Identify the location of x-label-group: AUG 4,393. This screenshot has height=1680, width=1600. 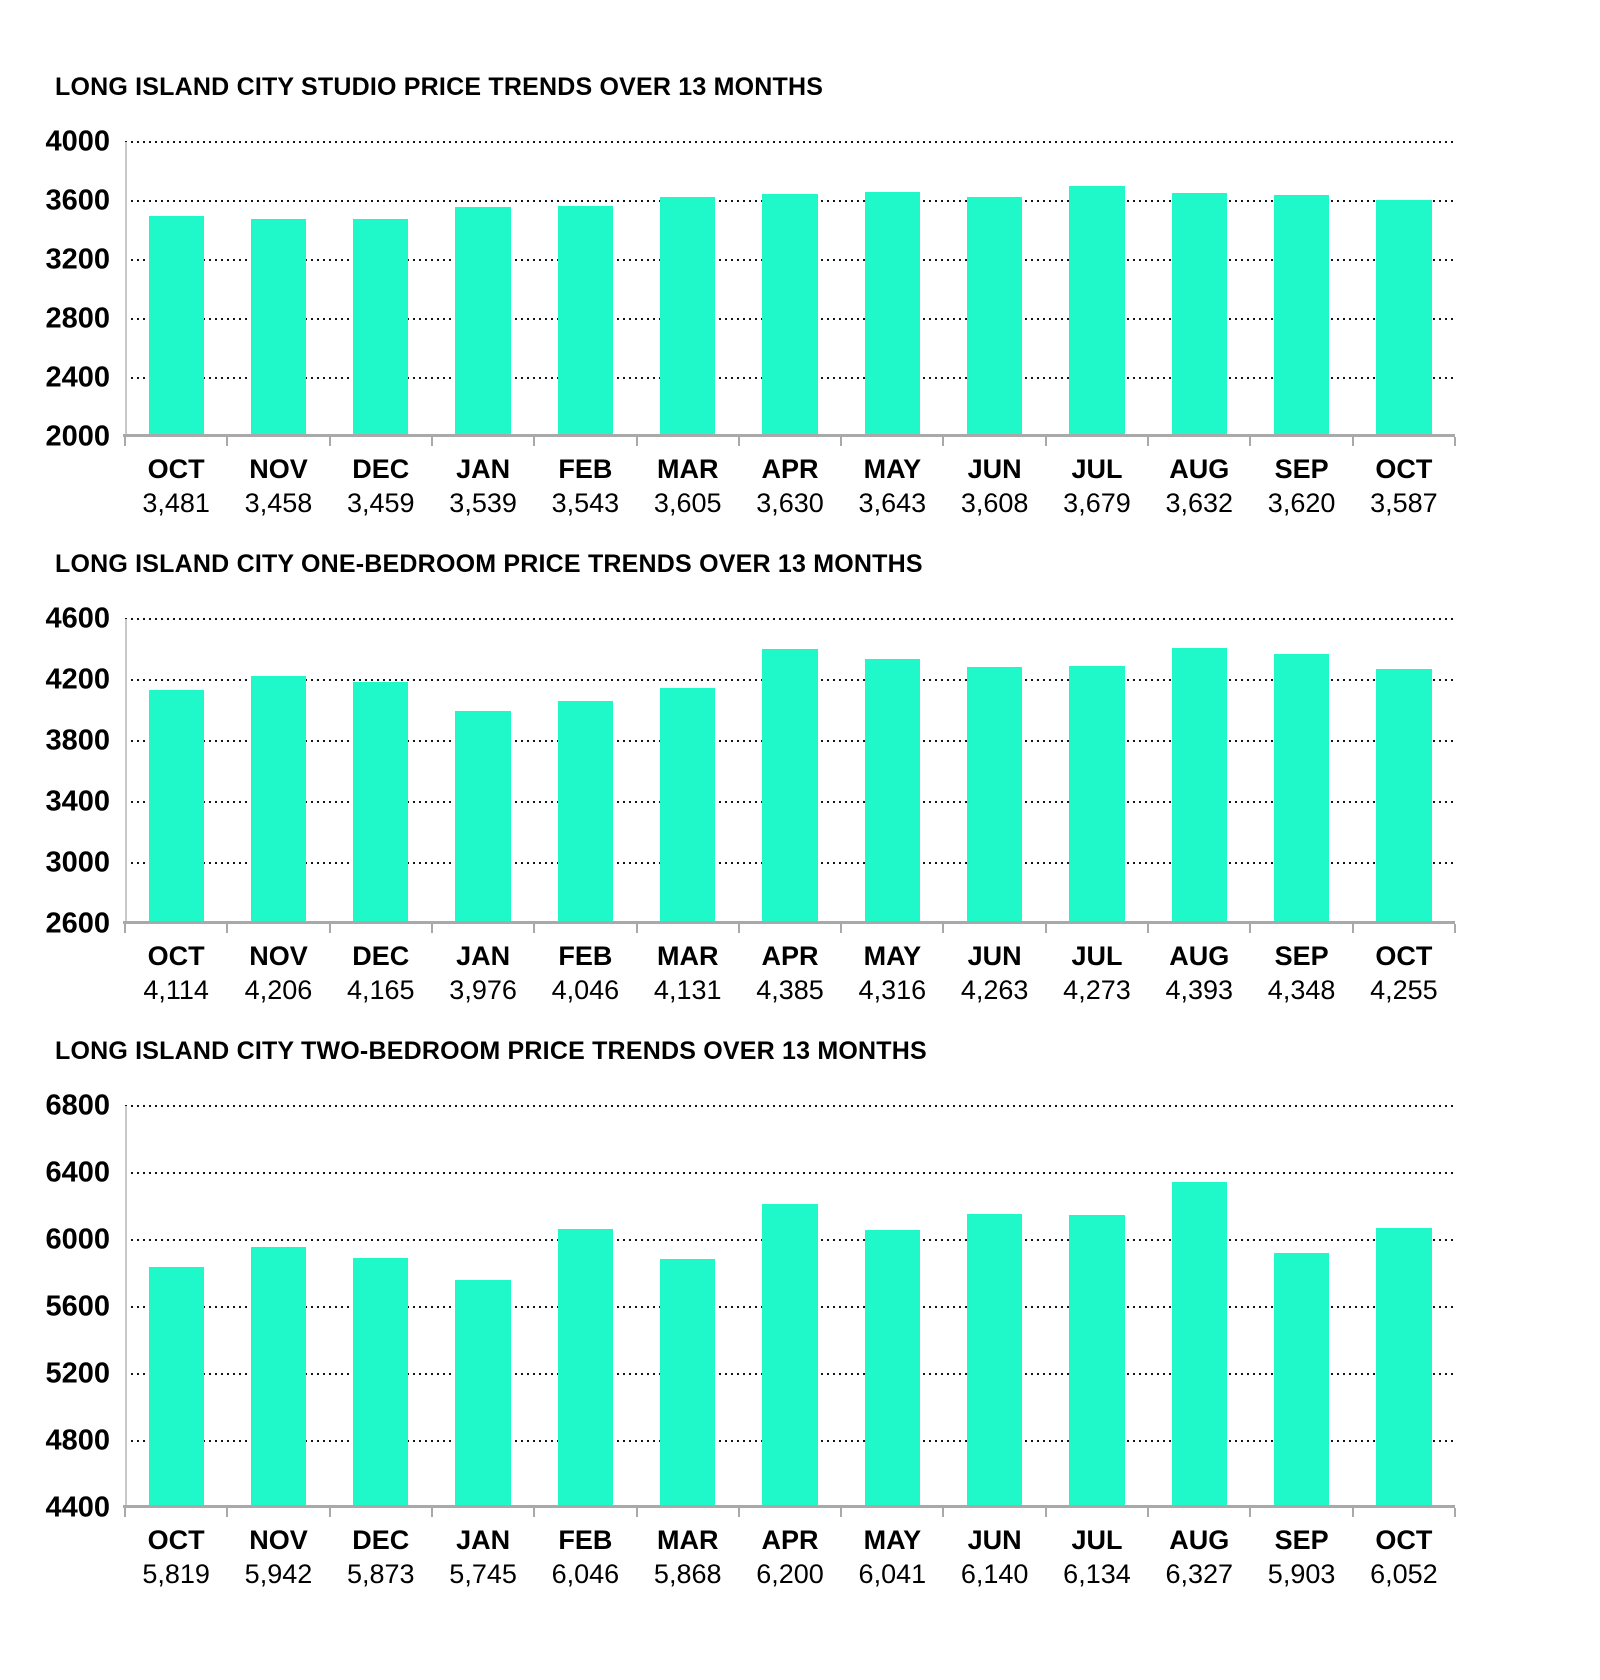
(1199, 973).